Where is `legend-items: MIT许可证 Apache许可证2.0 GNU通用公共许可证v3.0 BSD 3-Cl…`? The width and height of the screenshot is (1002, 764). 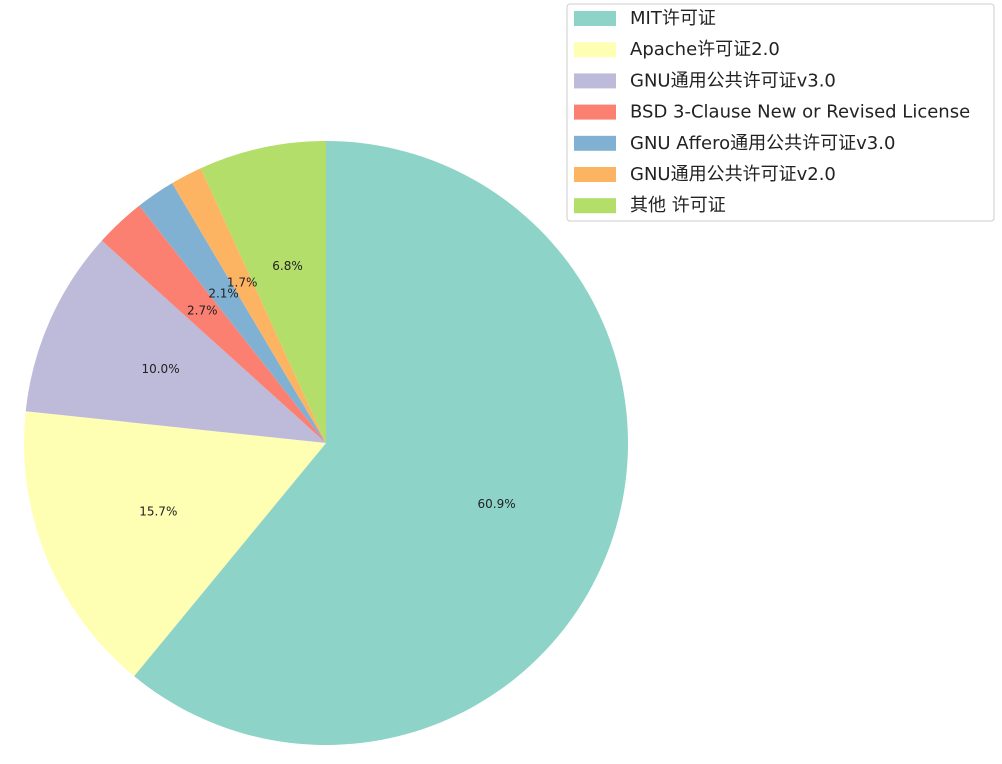
legend-items: MIT许可证 Apache许可证2.0 GNU通用公共许可证v3.0 BSD 3-Cl… is located at coordinates (772, 112).